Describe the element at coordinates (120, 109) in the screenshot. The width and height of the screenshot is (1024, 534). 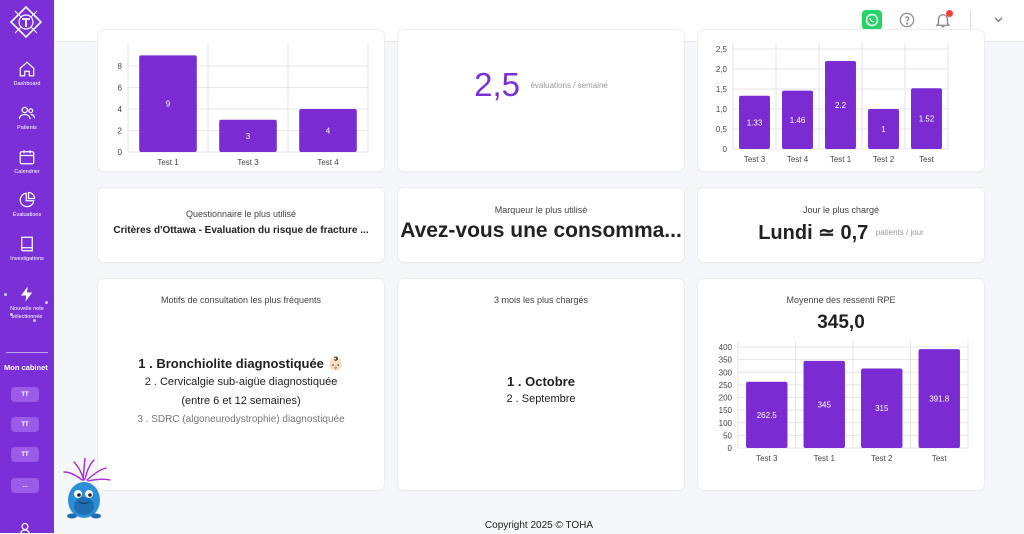
I see `y-tick-label: 4` at that location.